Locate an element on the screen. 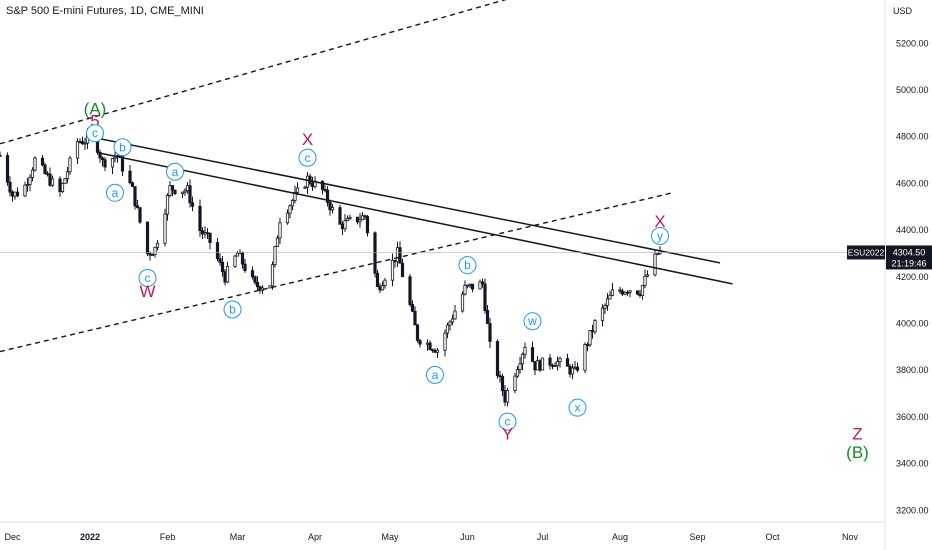  price-tick-label: 4200.00 is located at coordinates (912, 277).